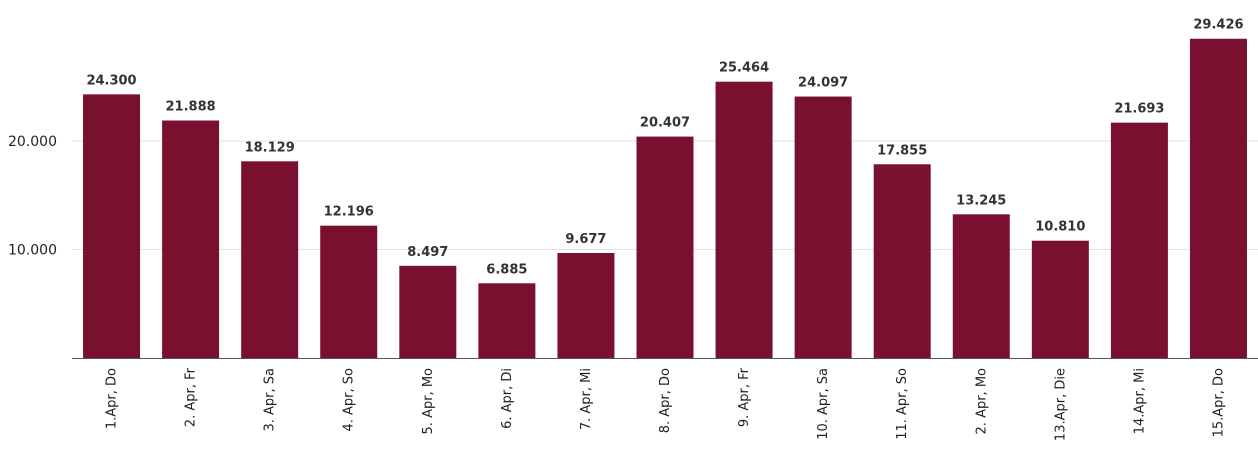 Image resolution: width=1258 pixels, height=454 pixels. What do you see at coordinates (349, 400) in the screenshot?
I see `x-tick-label: 4. Apr, So` at bounding box center [349, 400].